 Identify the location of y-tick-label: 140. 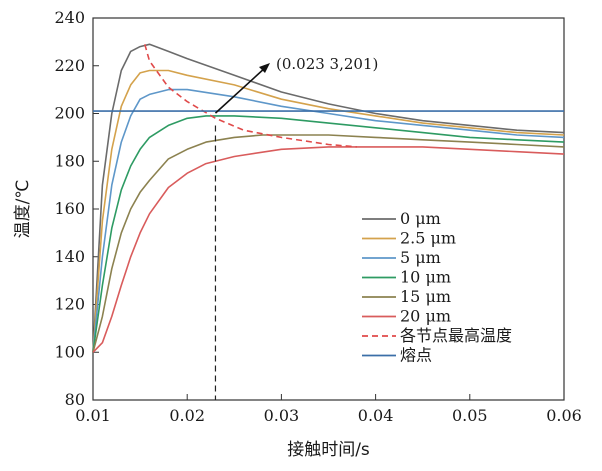
(69, 256).